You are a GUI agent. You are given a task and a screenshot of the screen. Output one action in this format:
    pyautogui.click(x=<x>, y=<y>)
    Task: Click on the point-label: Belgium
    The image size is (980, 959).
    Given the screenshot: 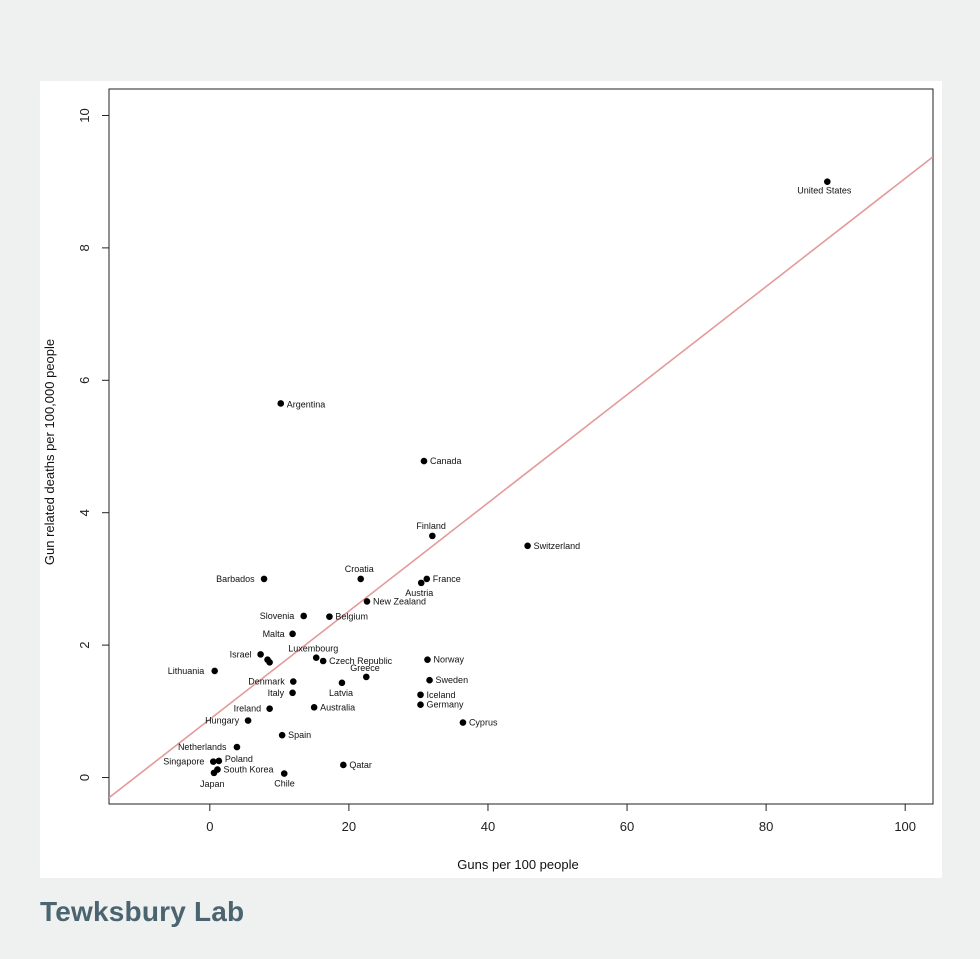 What is the action you would take?
    pyautogui.click(x=351, y=617)
    